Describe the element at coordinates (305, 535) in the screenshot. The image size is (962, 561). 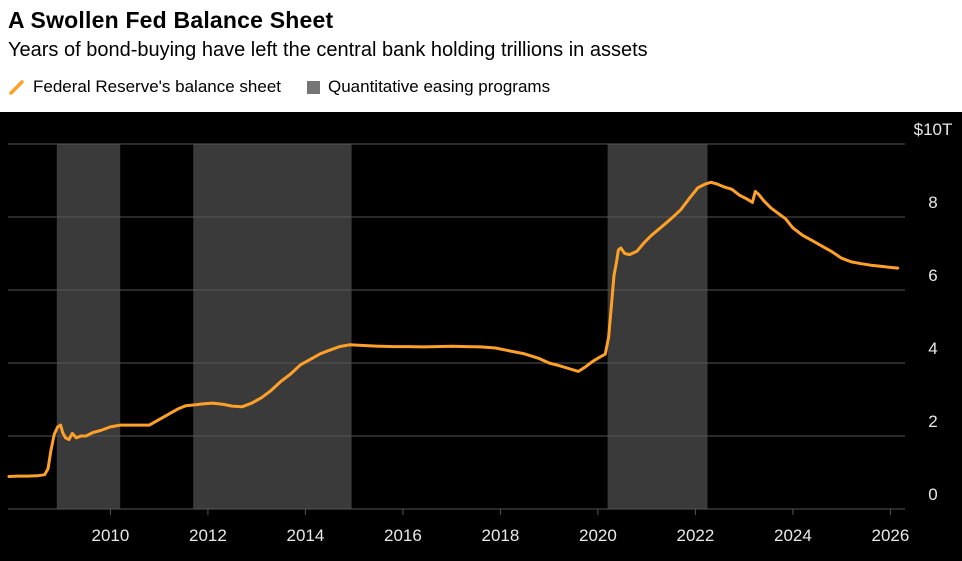
I see `x-axis-label: 2014` at that location.